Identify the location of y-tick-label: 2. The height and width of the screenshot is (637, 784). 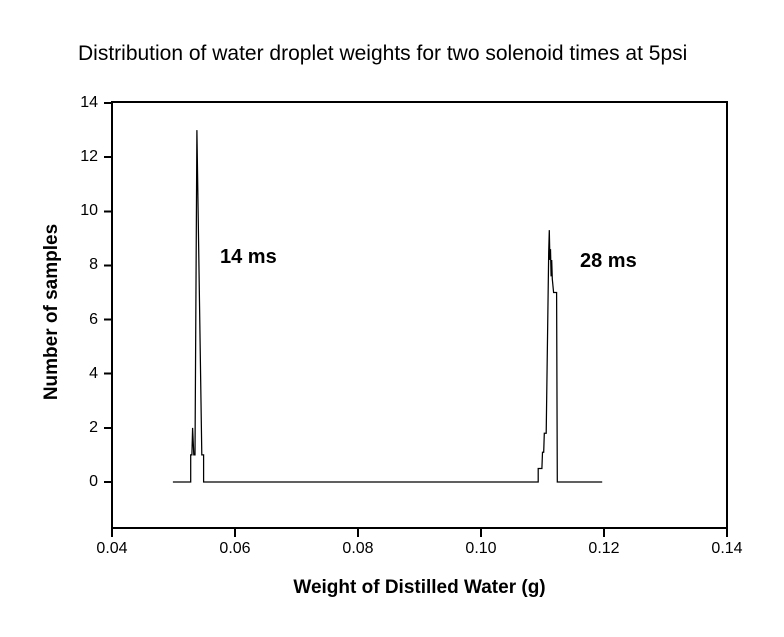
(93, 427).